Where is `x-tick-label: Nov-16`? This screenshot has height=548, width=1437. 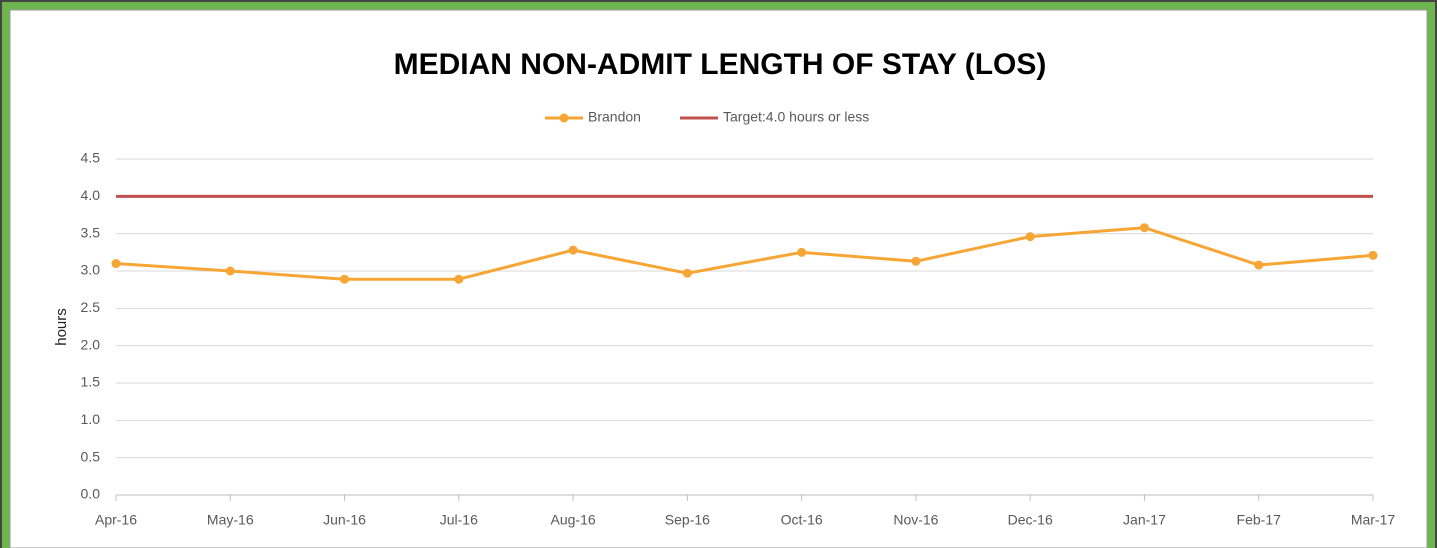
x-tick-label: Nov-16 is located at coordinates (915, 520).